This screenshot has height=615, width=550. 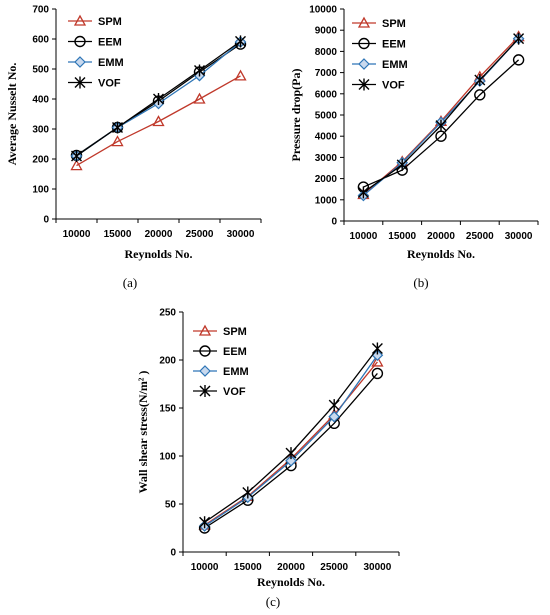 I want to click on y-tick-label: 4000, so click(x=326, y=137).